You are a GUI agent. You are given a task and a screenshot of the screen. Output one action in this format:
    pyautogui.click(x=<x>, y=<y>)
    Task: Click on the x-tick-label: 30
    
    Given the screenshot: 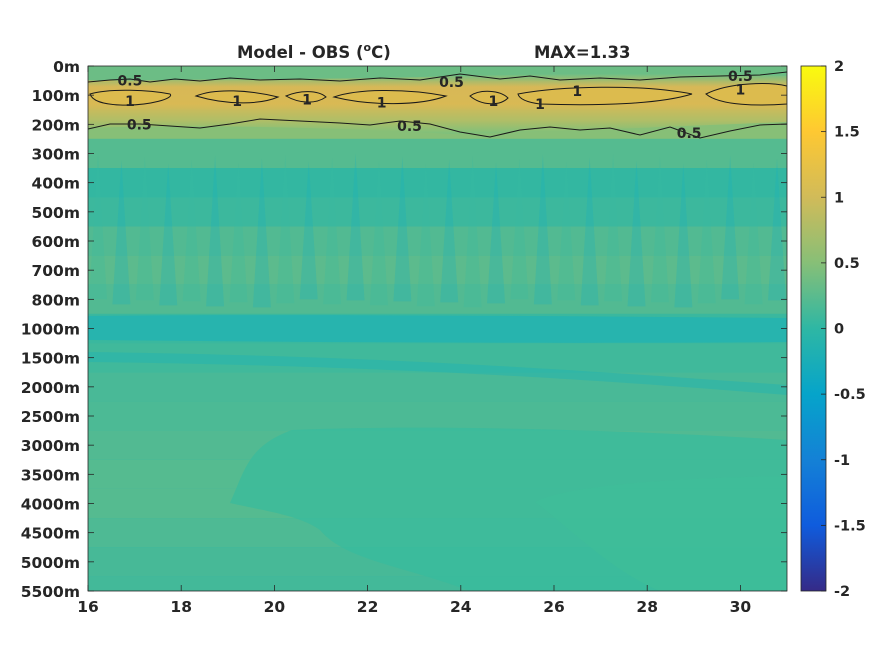 What is the action you would take?
    pyautogui.click(x=741, y=607)
    